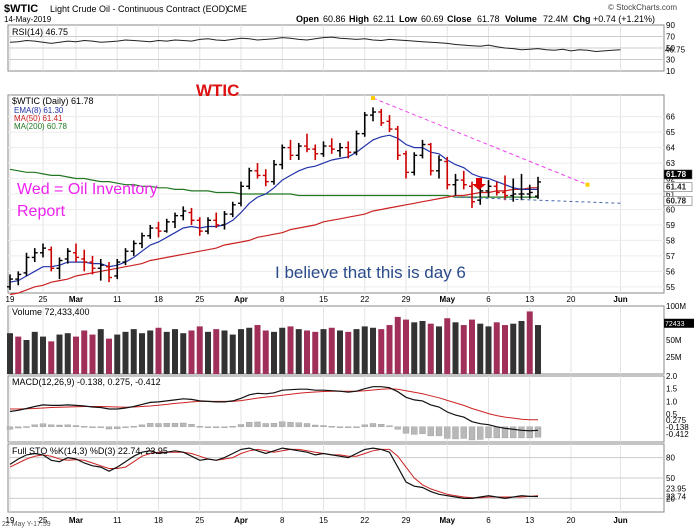 The width and height of the screenshot is (696, 529). Describe the element at coordinates (237, 9) in the screenshot. I see `exchange-label: CME` at that location.